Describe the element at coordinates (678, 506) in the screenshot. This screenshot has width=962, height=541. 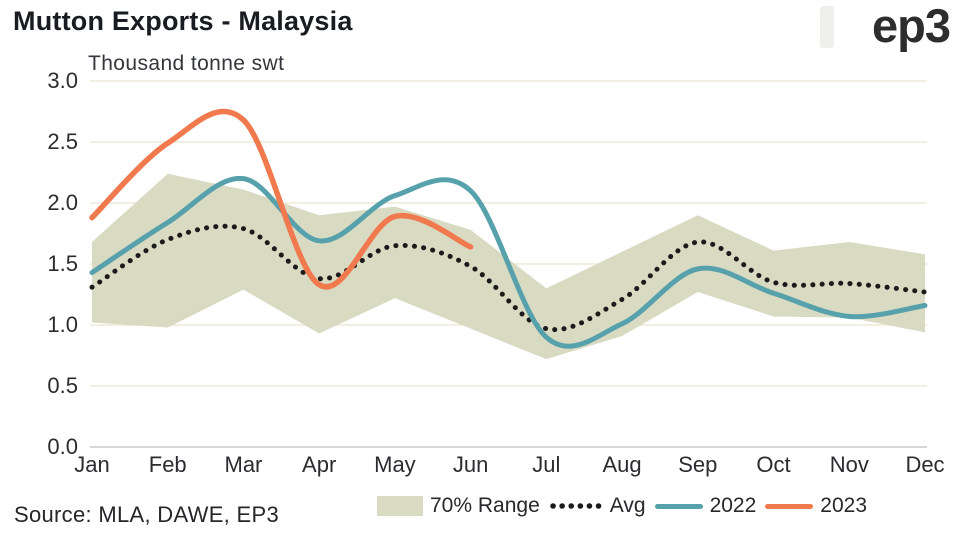
I see `line-2022-icon` at that location.